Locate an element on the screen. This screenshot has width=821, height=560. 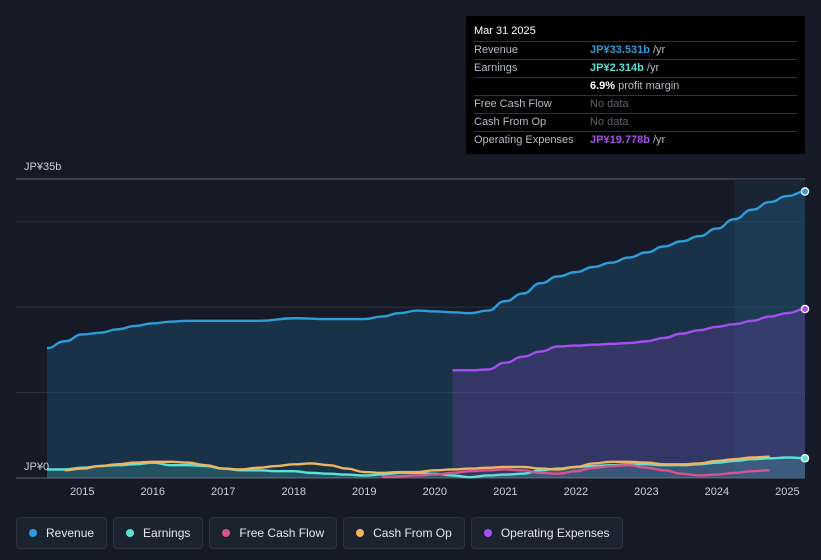
highlight-band is located at coordinates (769, 328).